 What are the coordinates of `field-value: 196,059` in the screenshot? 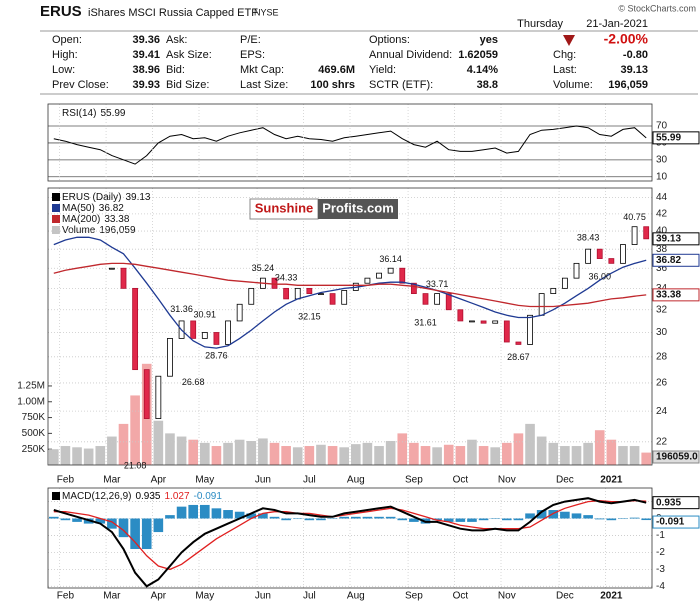 It's located at (628, 85).